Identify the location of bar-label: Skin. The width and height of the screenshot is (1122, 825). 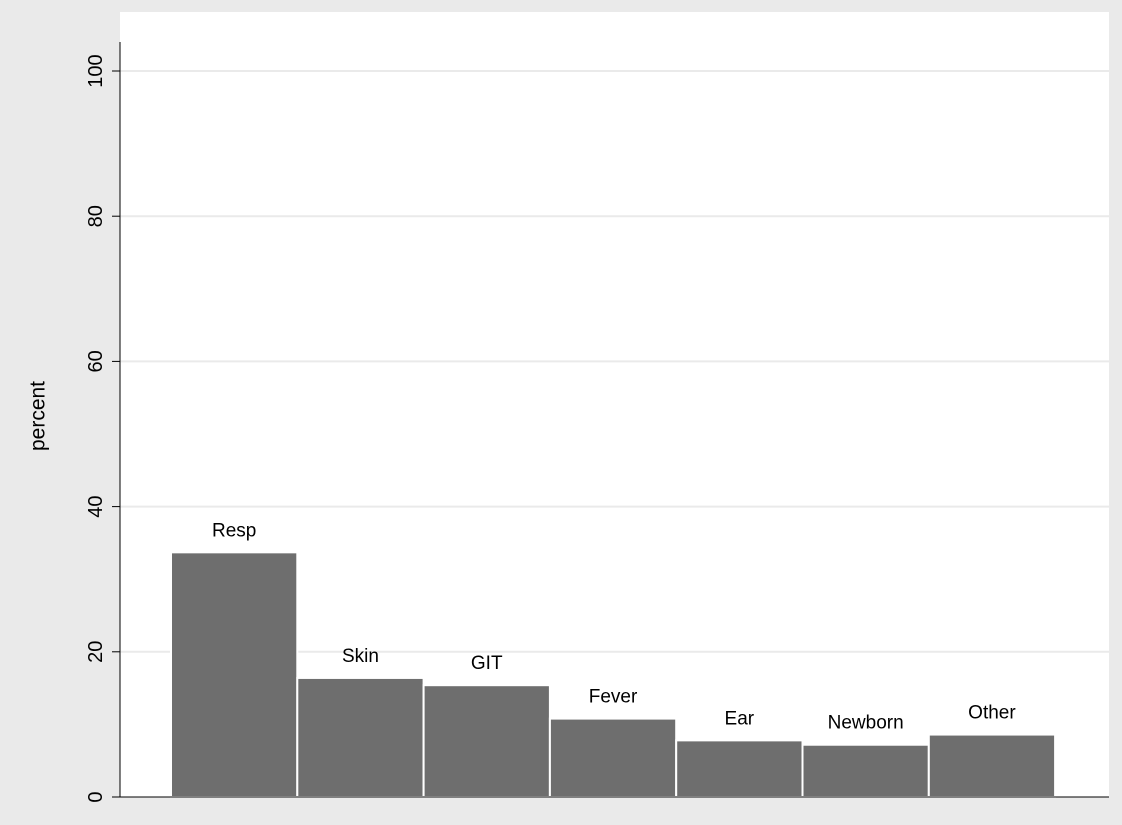
(360, 656).